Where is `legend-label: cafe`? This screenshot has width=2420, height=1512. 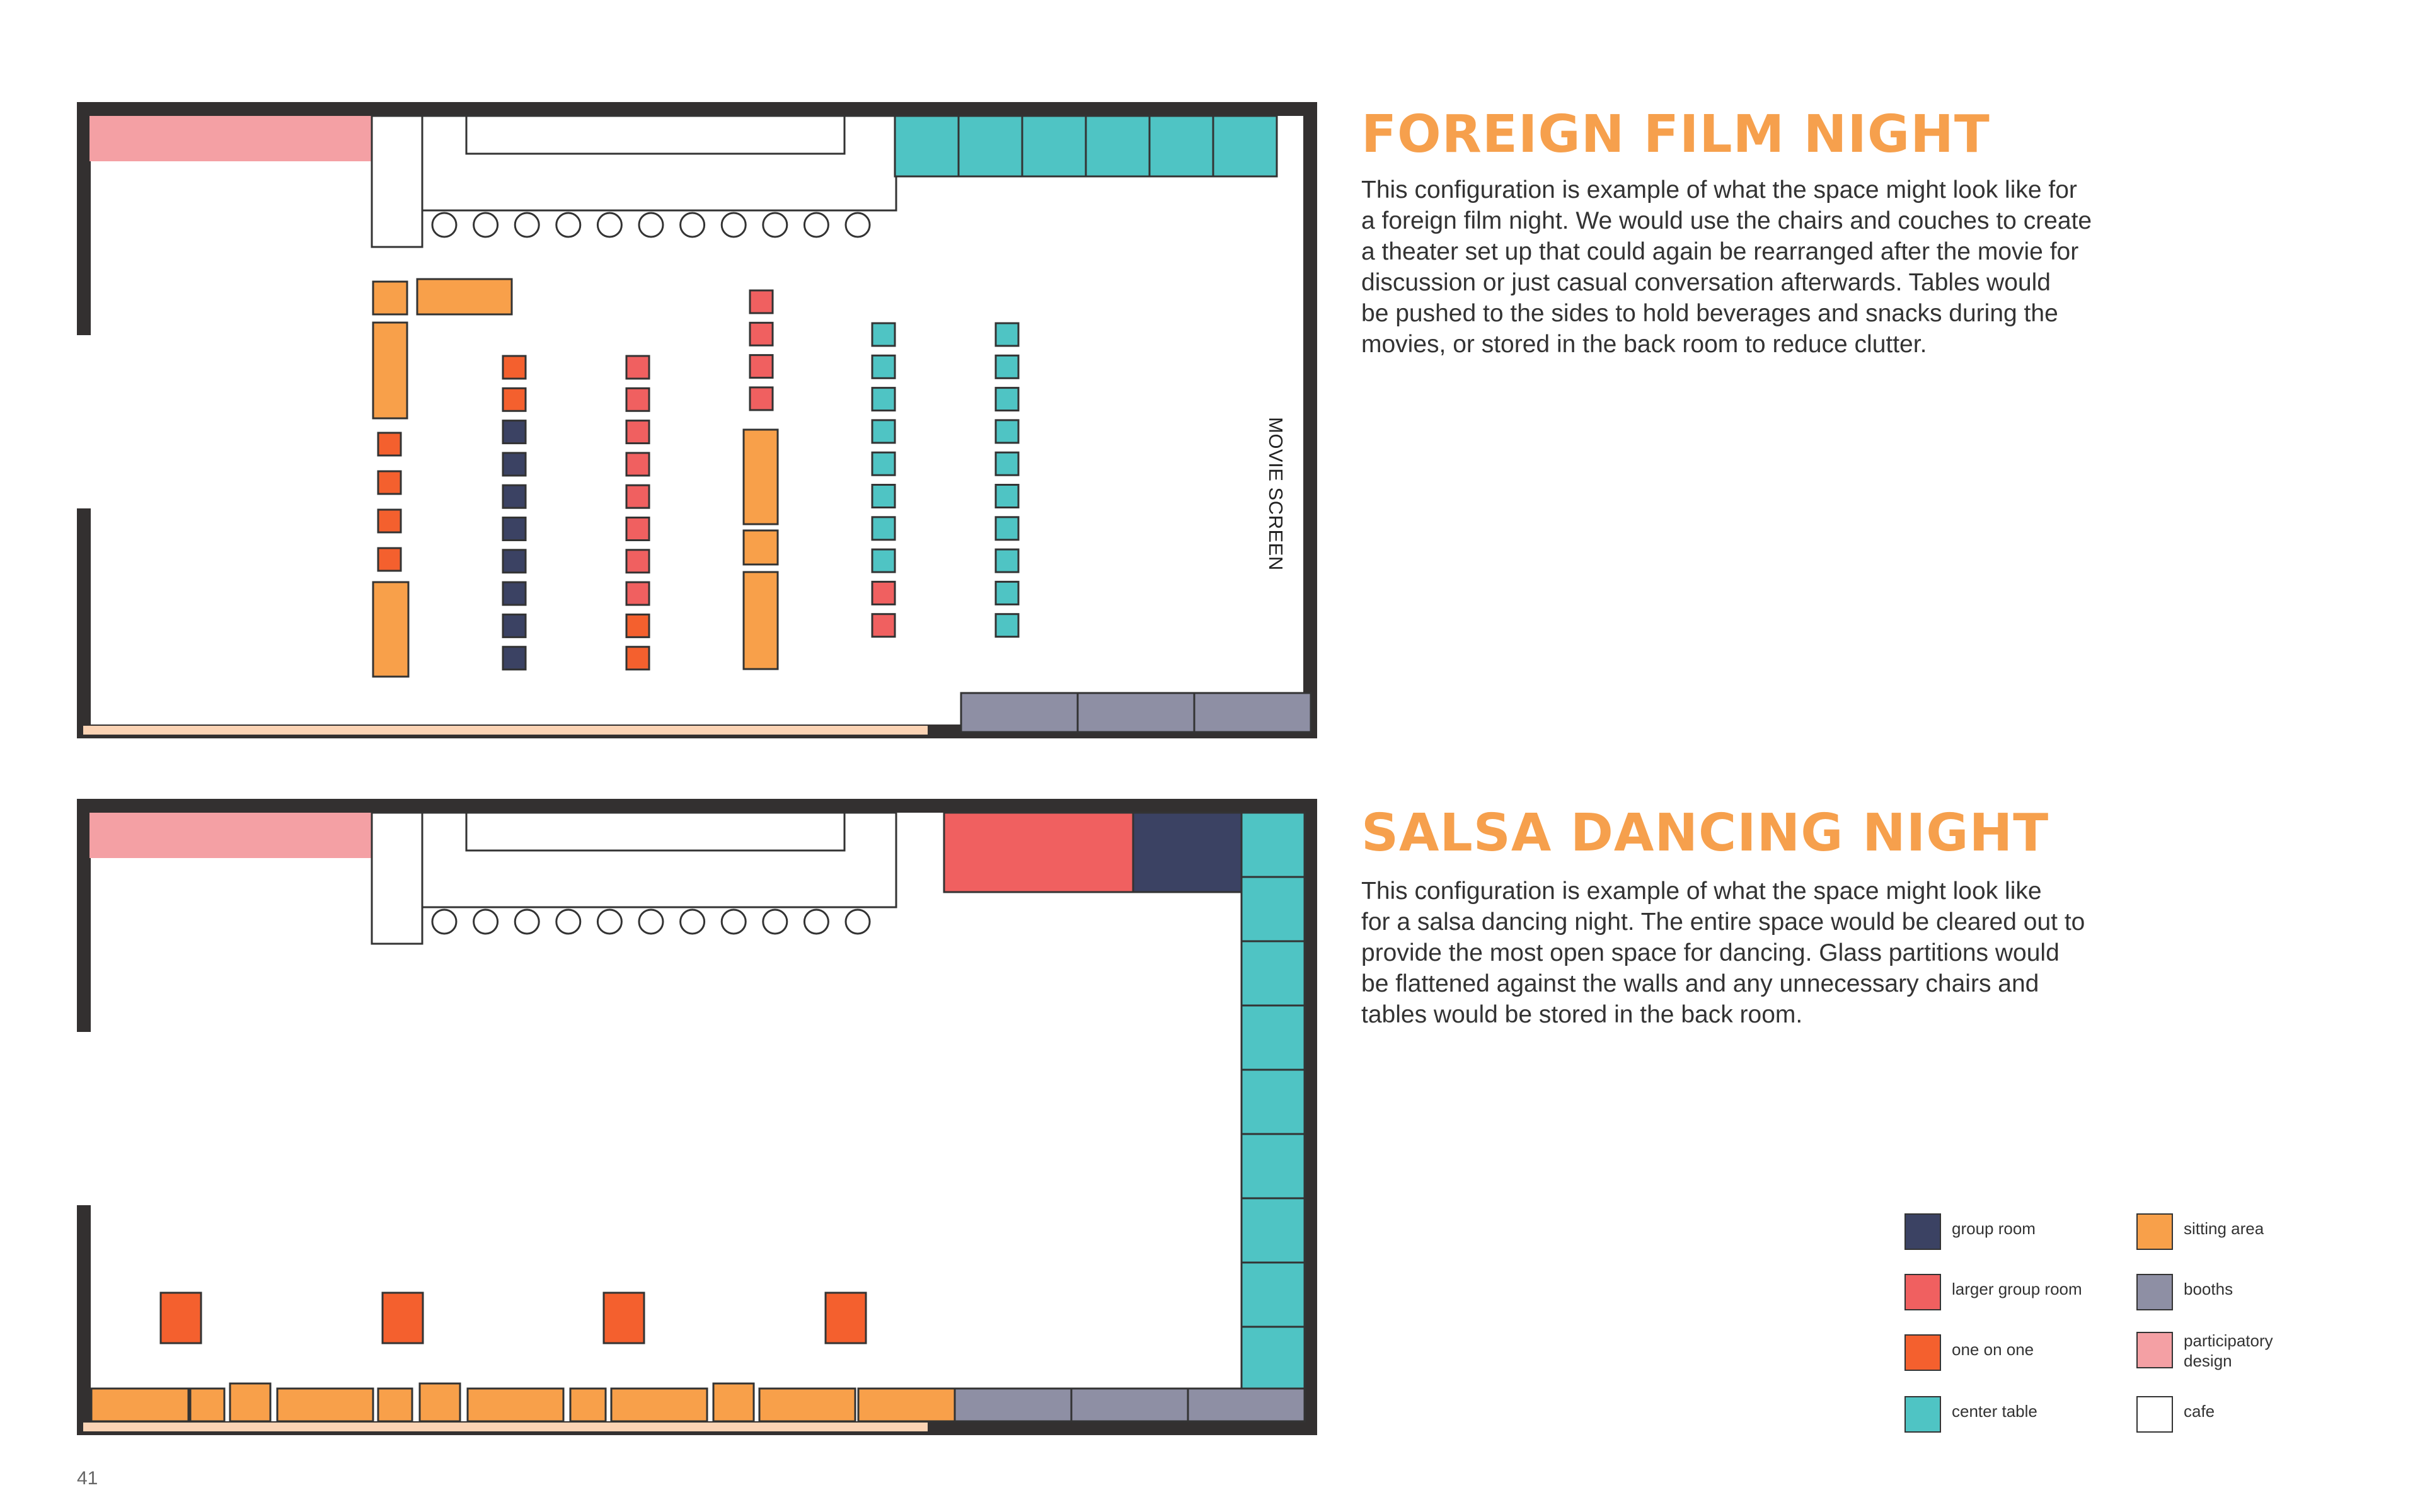 legend-label: cafe is located at coordinates (2199, 1411).